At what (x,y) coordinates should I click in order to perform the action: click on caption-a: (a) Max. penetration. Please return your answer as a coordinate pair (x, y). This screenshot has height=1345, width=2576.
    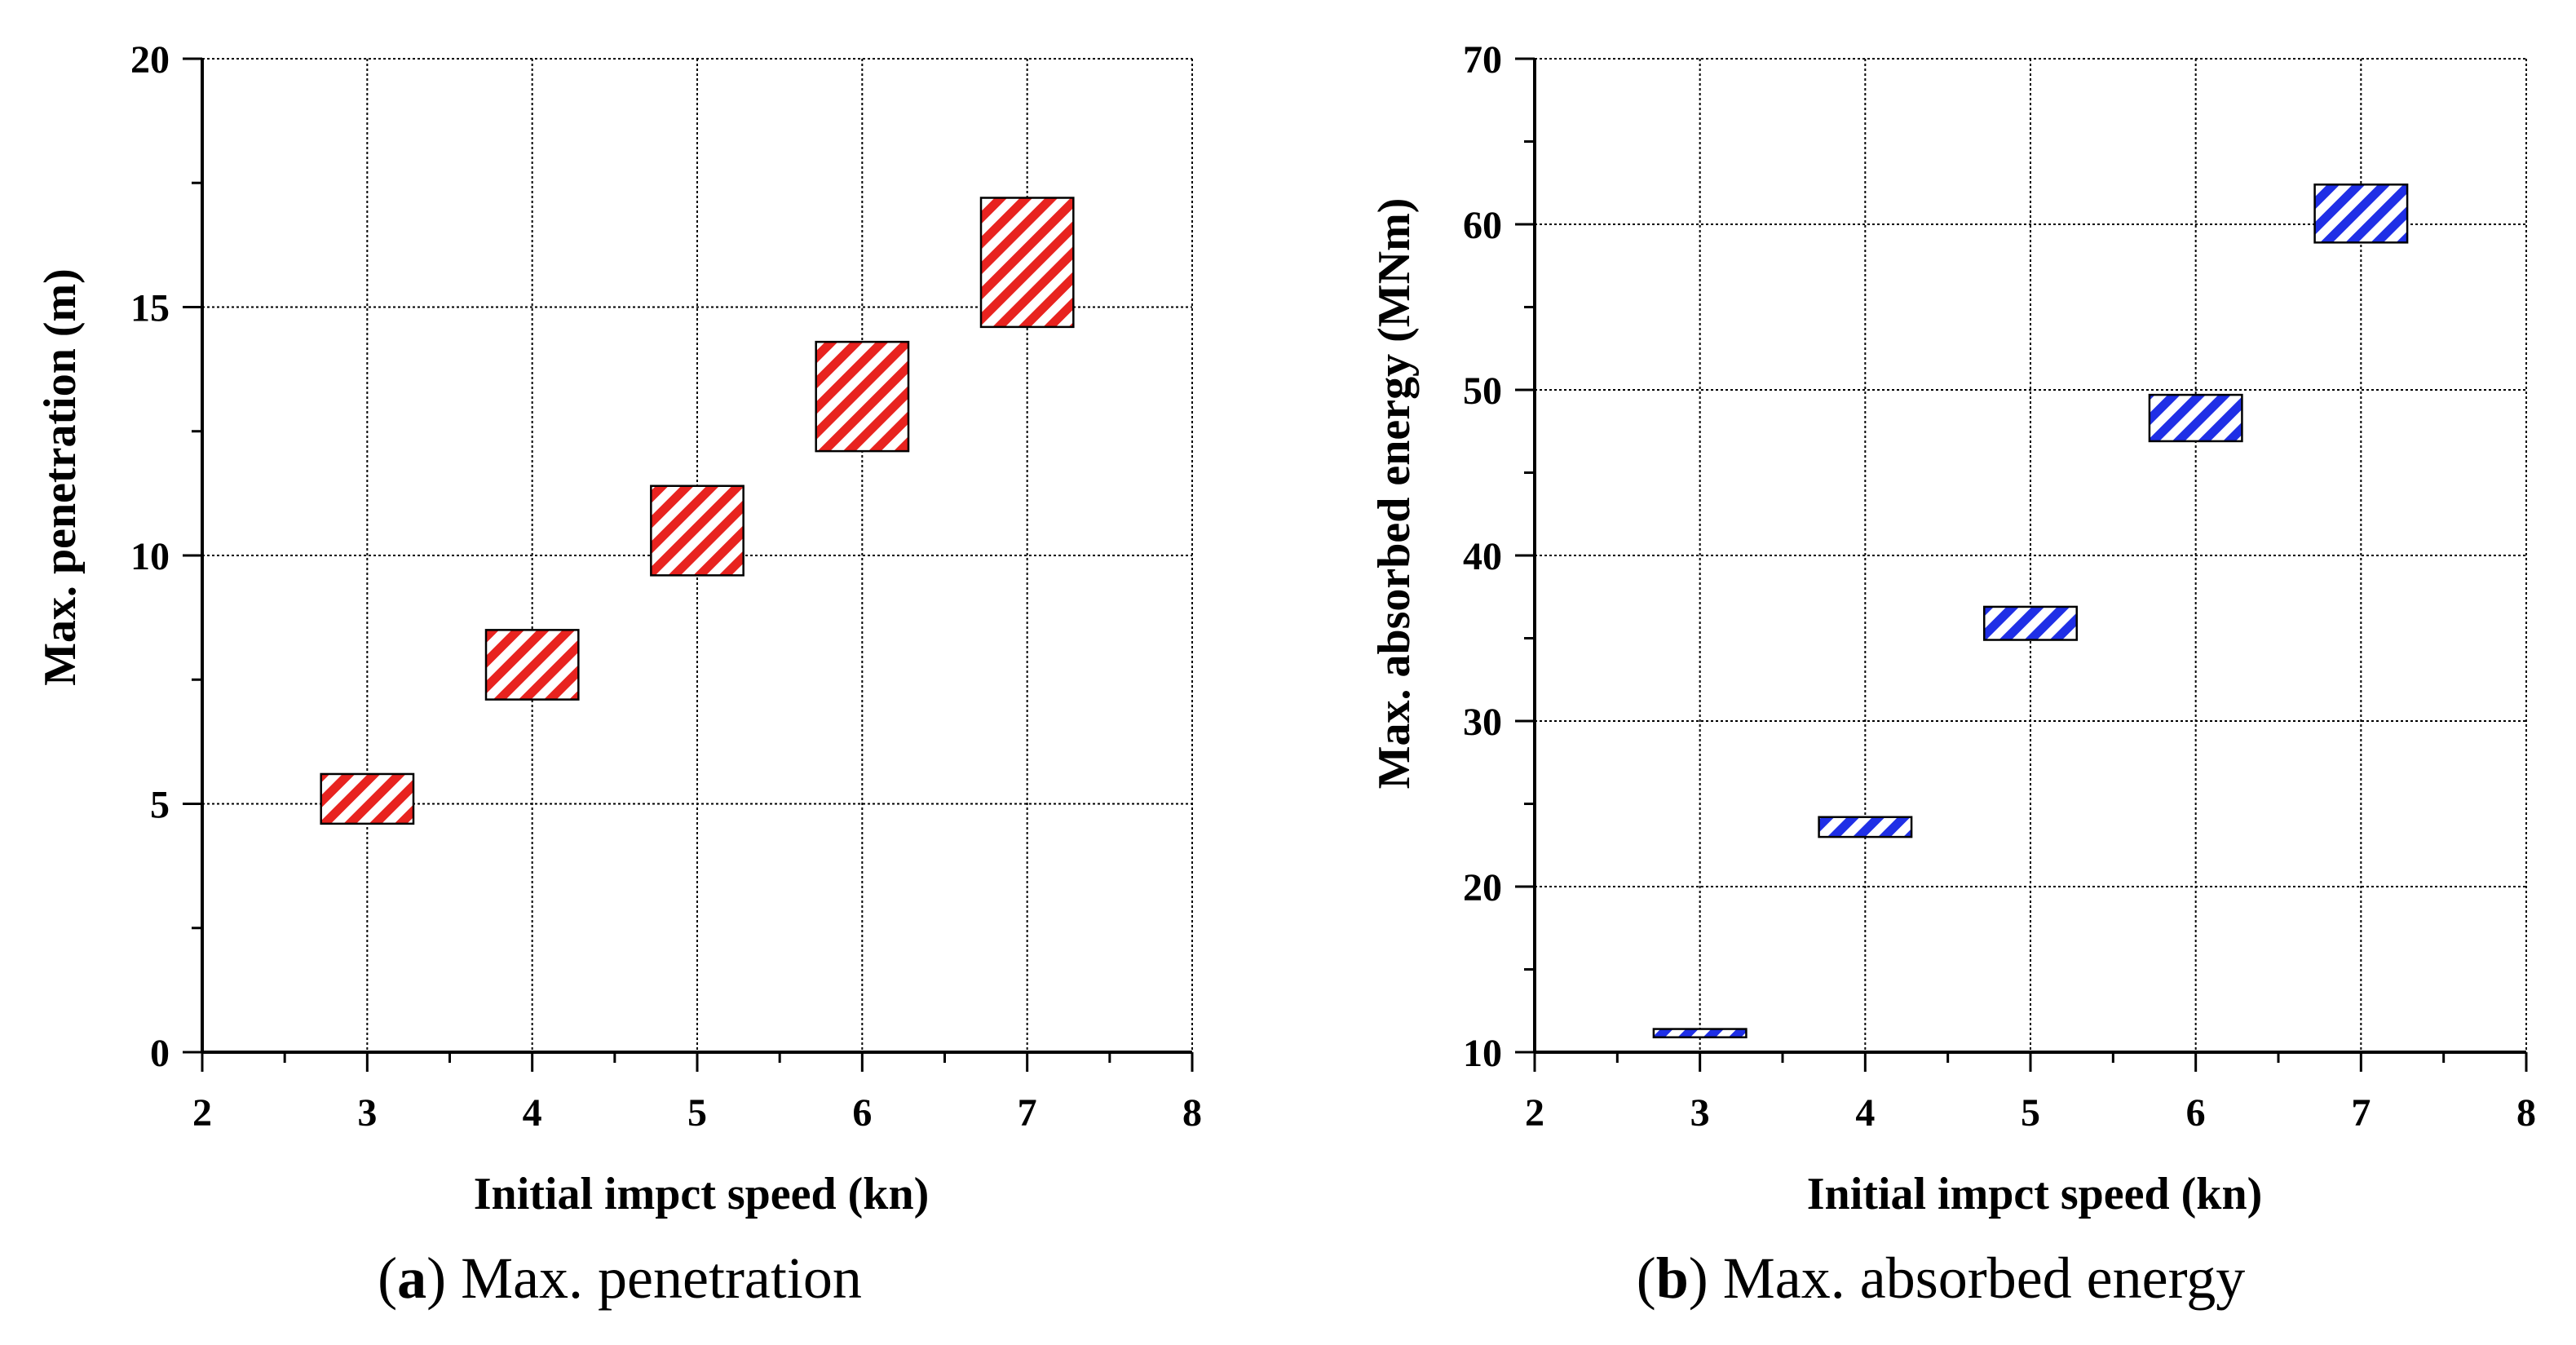
    Looking at the image, I should click on (620, 1278).